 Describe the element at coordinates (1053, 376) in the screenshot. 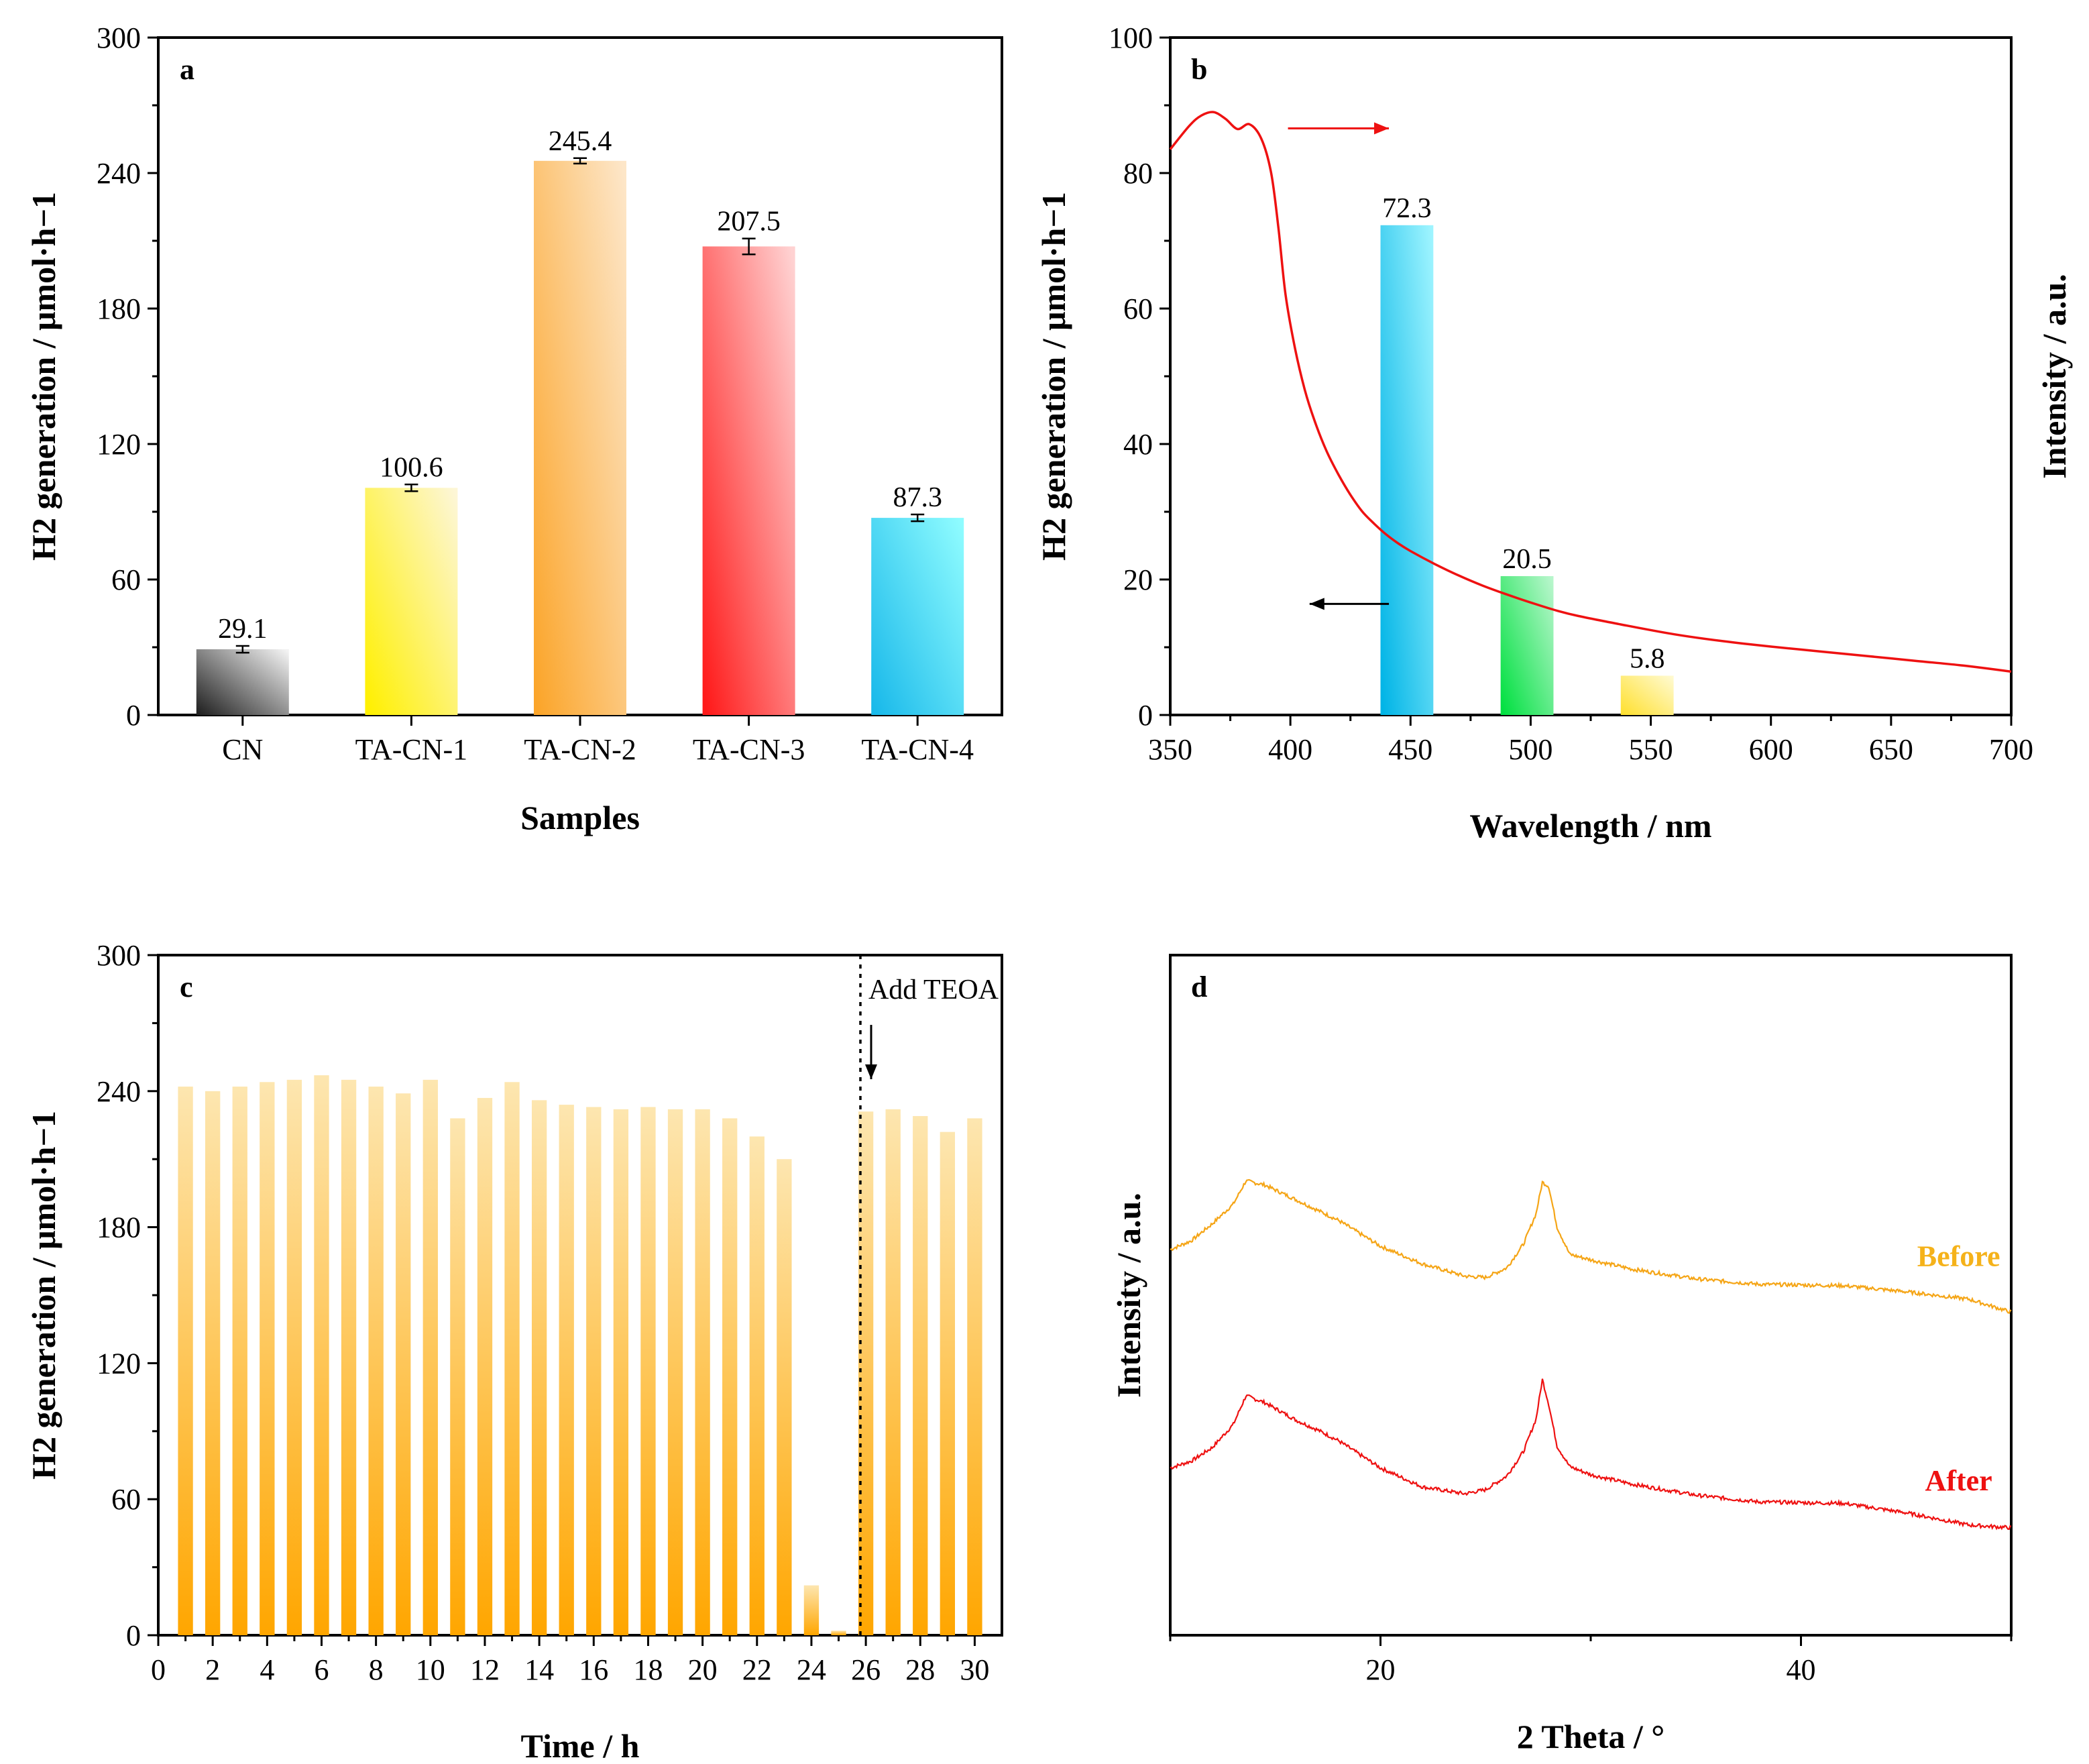

I see `panel-b-ylabel: H2 generation / μmol·h−1` at that location.